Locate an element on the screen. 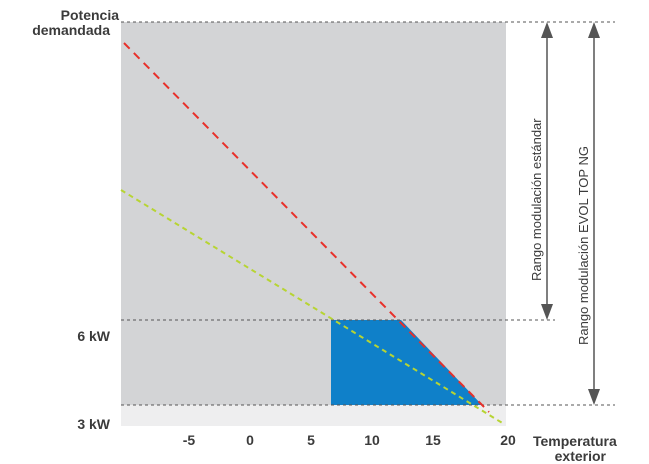 The height and width of the screenshot is (464, 649). standard-range-arrow is located at coordinates (547, 171).